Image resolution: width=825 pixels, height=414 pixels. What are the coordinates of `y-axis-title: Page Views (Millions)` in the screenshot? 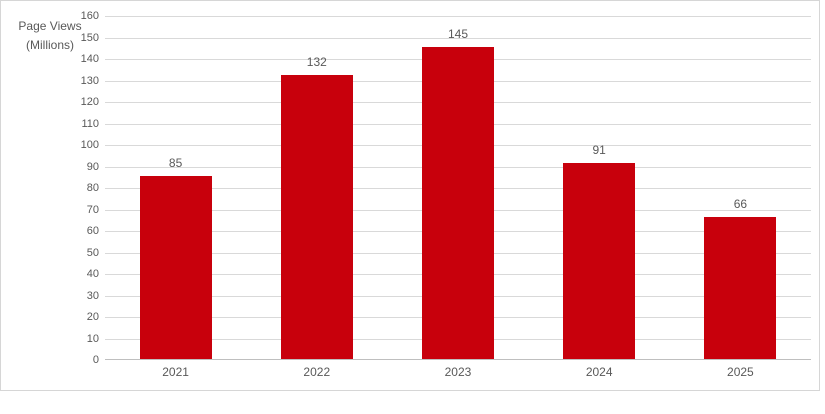 It's located at (50, 36).